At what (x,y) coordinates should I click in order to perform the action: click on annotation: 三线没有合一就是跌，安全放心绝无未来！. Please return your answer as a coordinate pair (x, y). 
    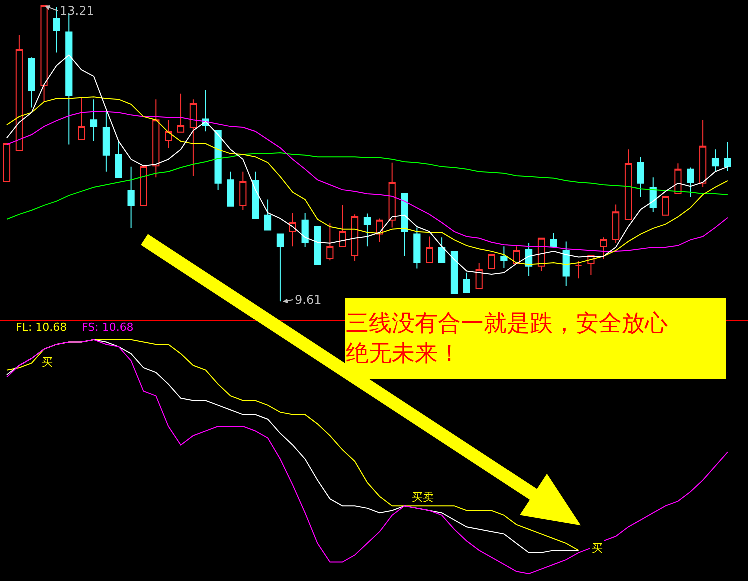
    Looking at the image, I should click on (507, 339).